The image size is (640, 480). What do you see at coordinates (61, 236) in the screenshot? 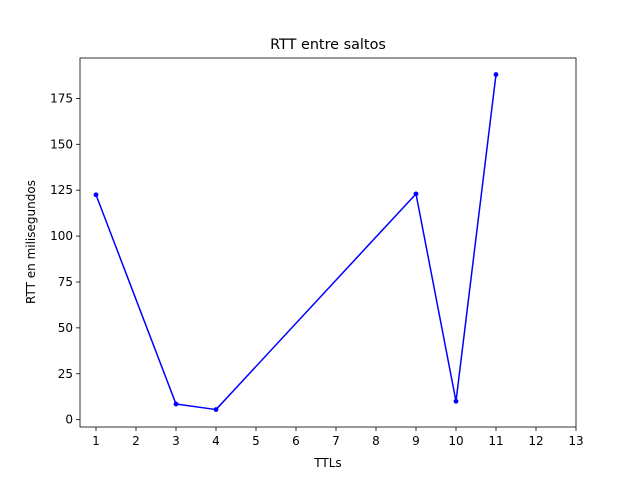
I see `y-tick-label: 100` at bounding box center [61, 236].